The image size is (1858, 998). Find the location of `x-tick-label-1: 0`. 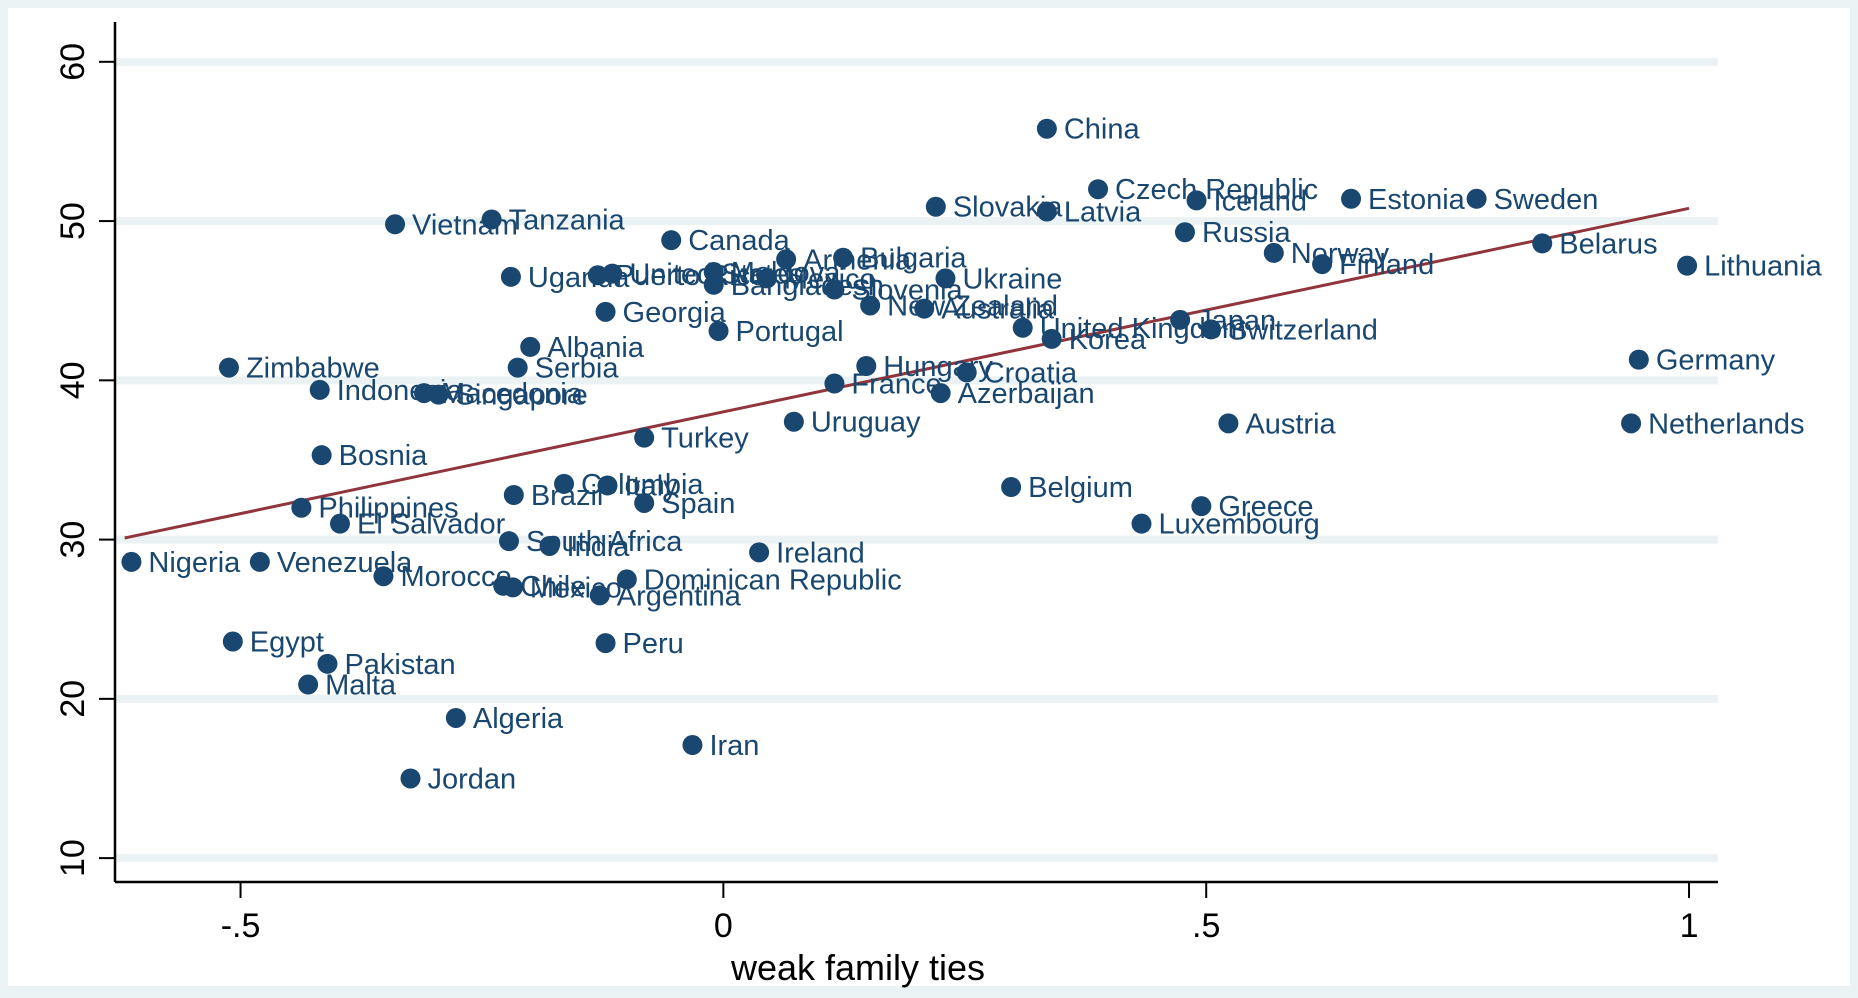

x-tick-label-1: 0 is located at coordinates (723, 926).